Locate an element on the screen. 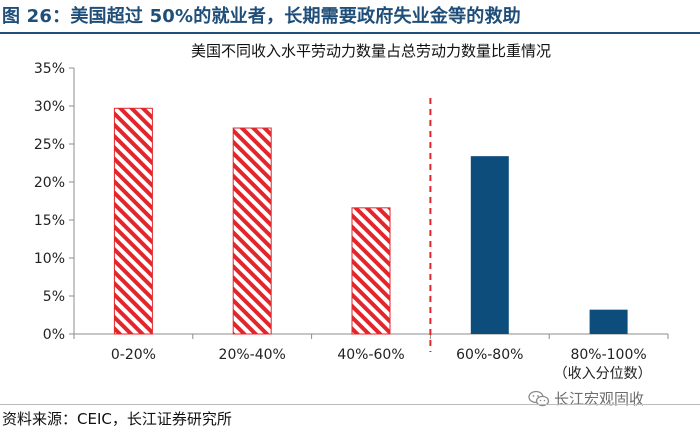 This screenshot has width=700, height=432. source-note: 资料来源：CEIC，长江证券研究所 is located at coordinates (117, 419).